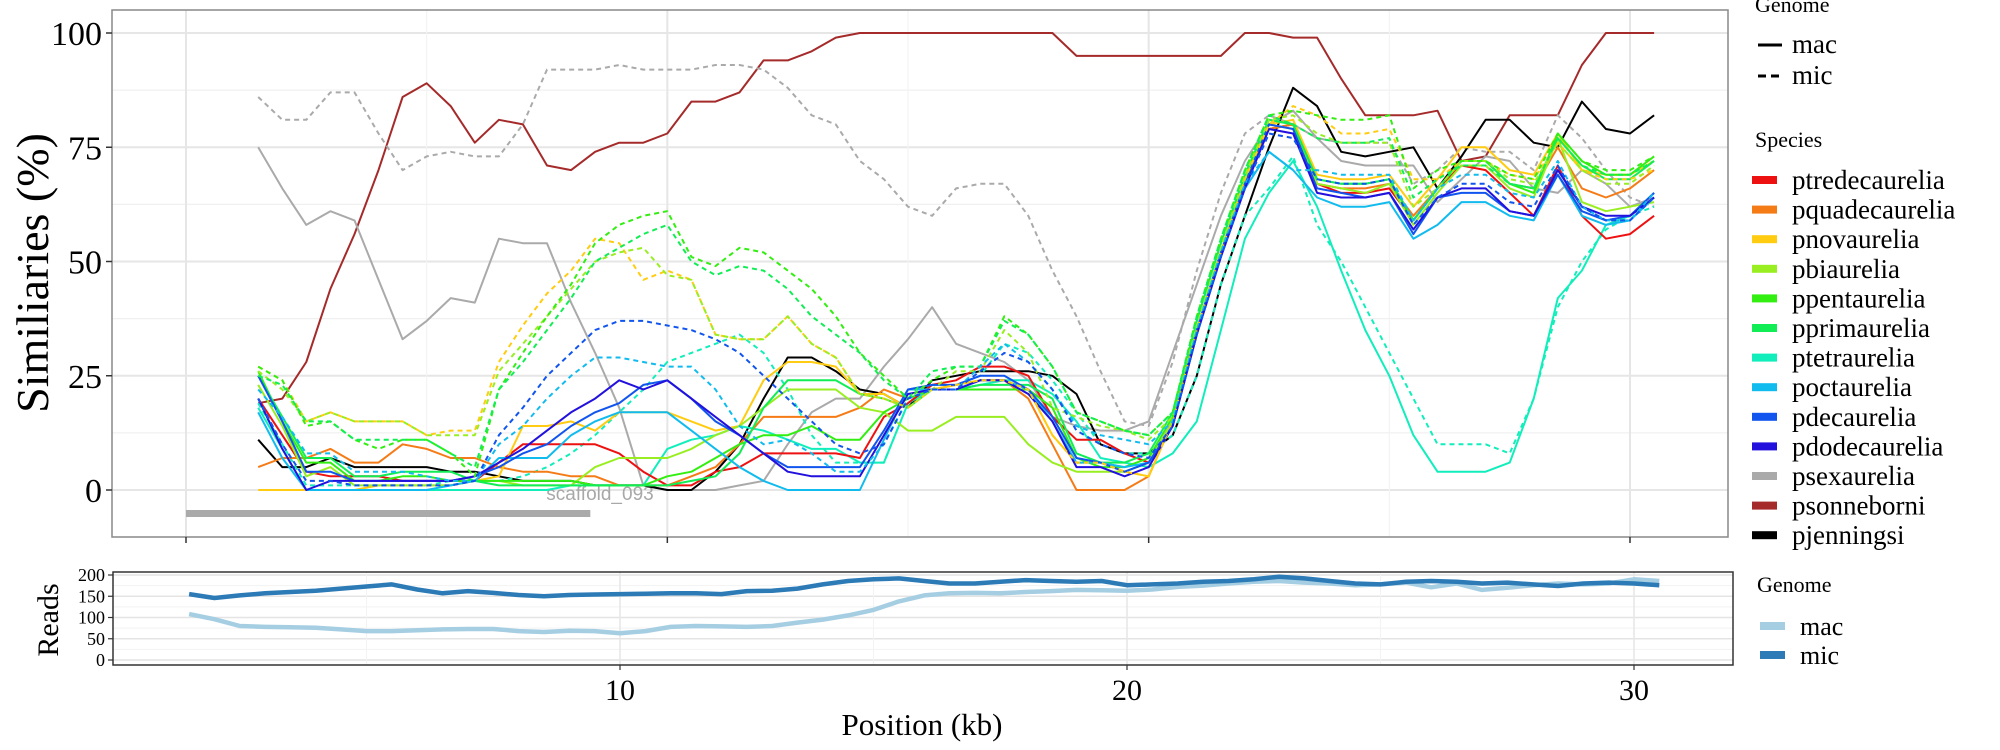  What do you see at coordinates (1764, 209) in the screenshot?
I see `legend-key-pquadecaurelia` at bounding box center [1764, 209].